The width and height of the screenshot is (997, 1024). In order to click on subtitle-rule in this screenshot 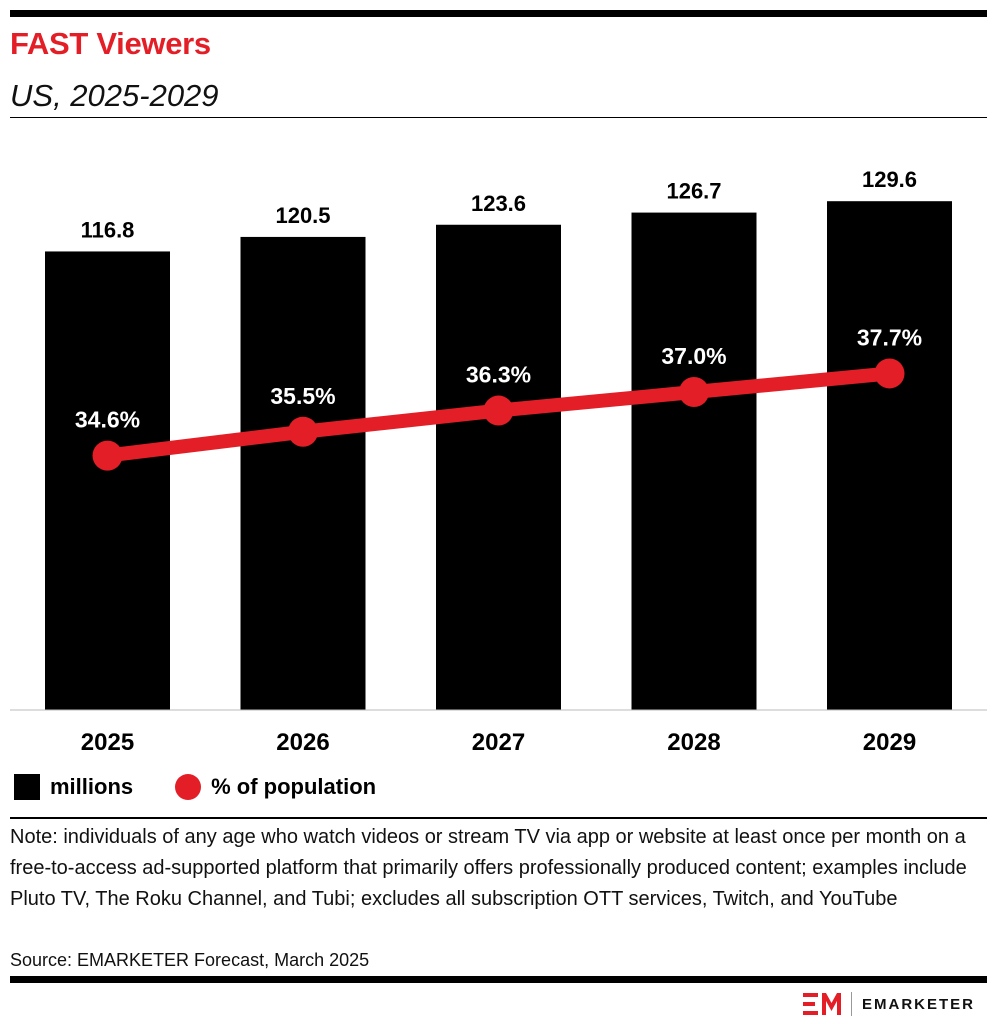, I will do `click(498, 117)`.